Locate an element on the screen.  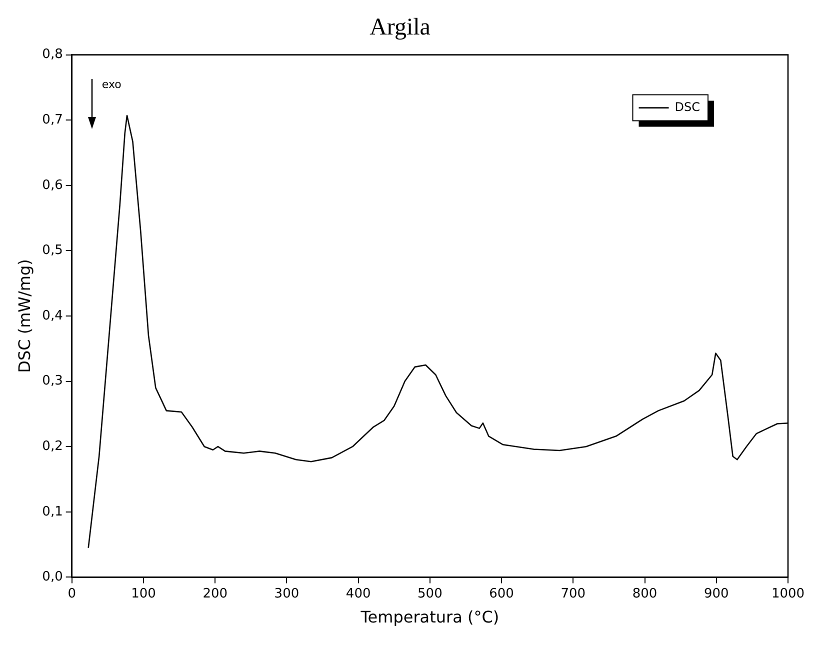
y-tick-label: 0,4 is located at coordinates (52, 316).